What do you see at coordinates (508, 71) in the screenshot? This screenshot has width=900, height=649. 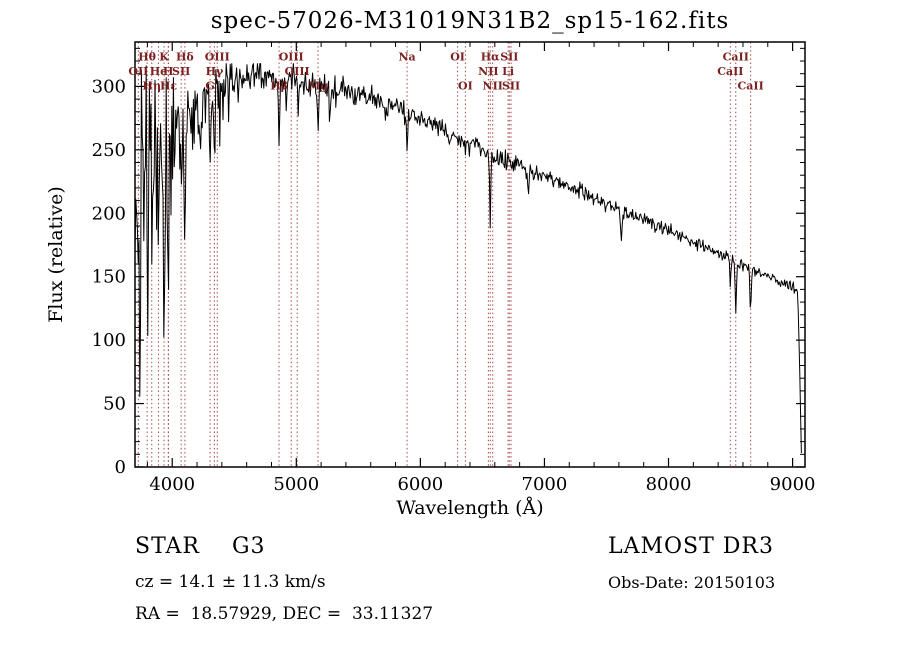 I see `svg-text: Li` at bounding box center [508, 71].